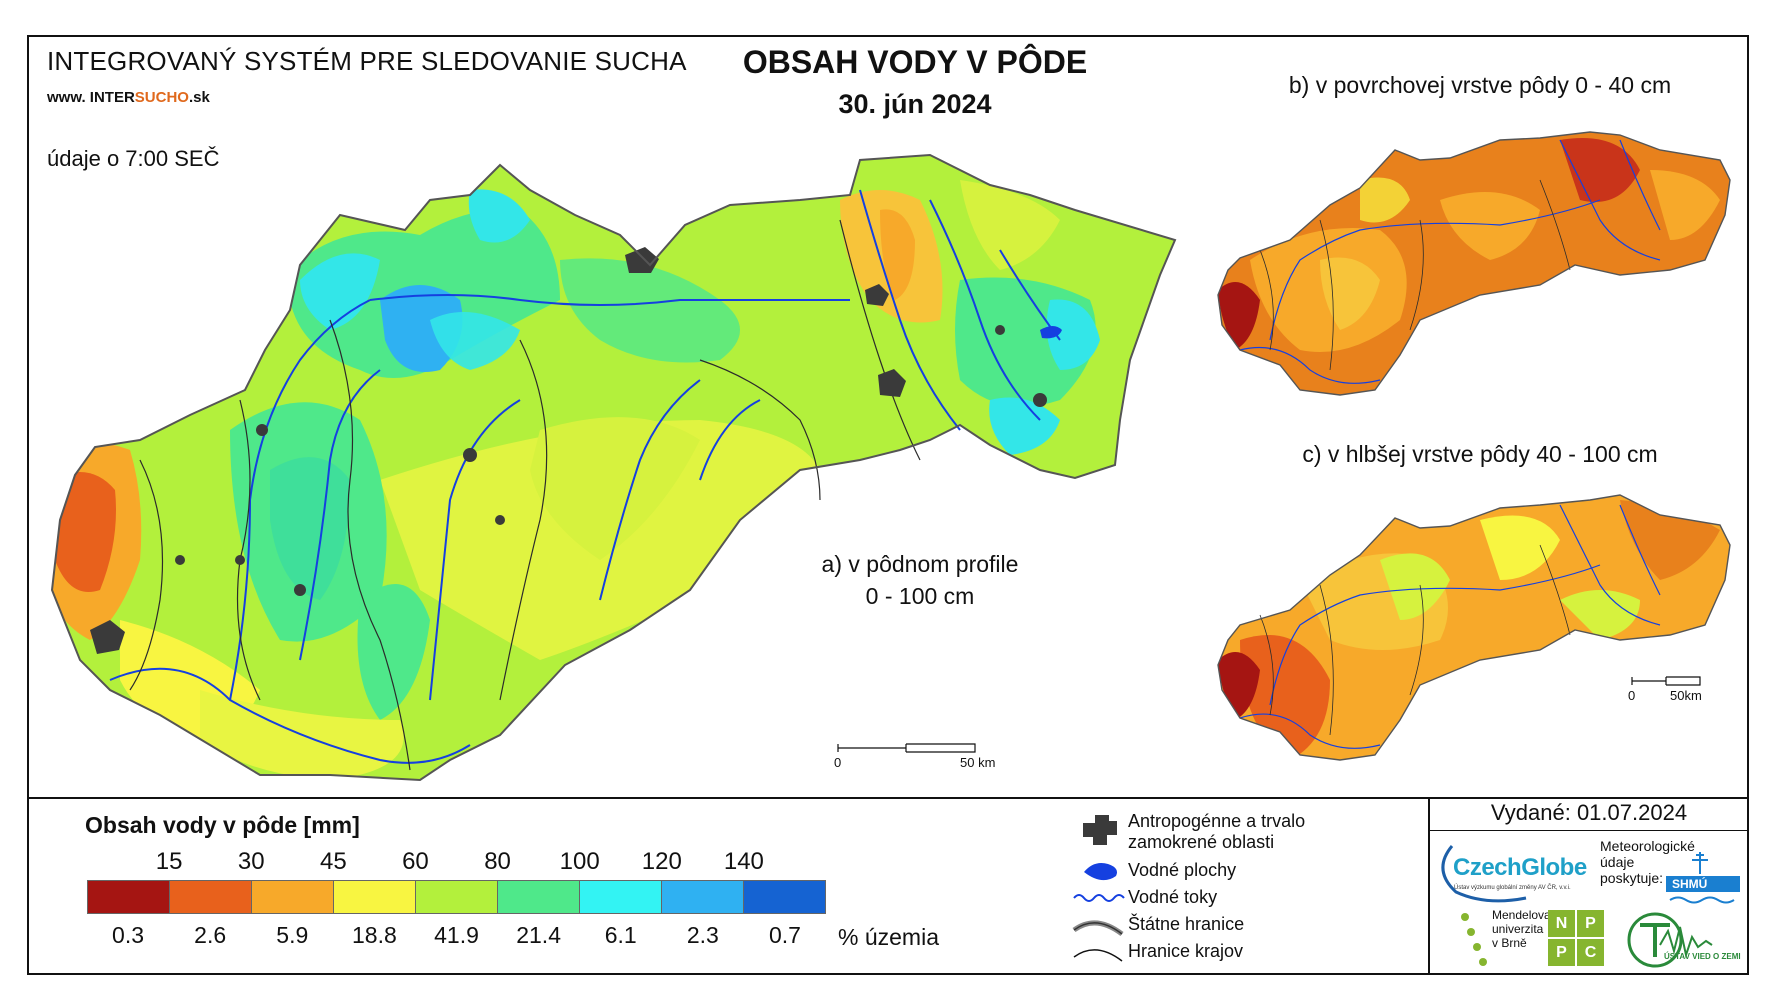  What do you see at coordinates (702, 935) in the screenshot?
I see `legend-percent-8: 2.3` at bounding box center [702, 935].